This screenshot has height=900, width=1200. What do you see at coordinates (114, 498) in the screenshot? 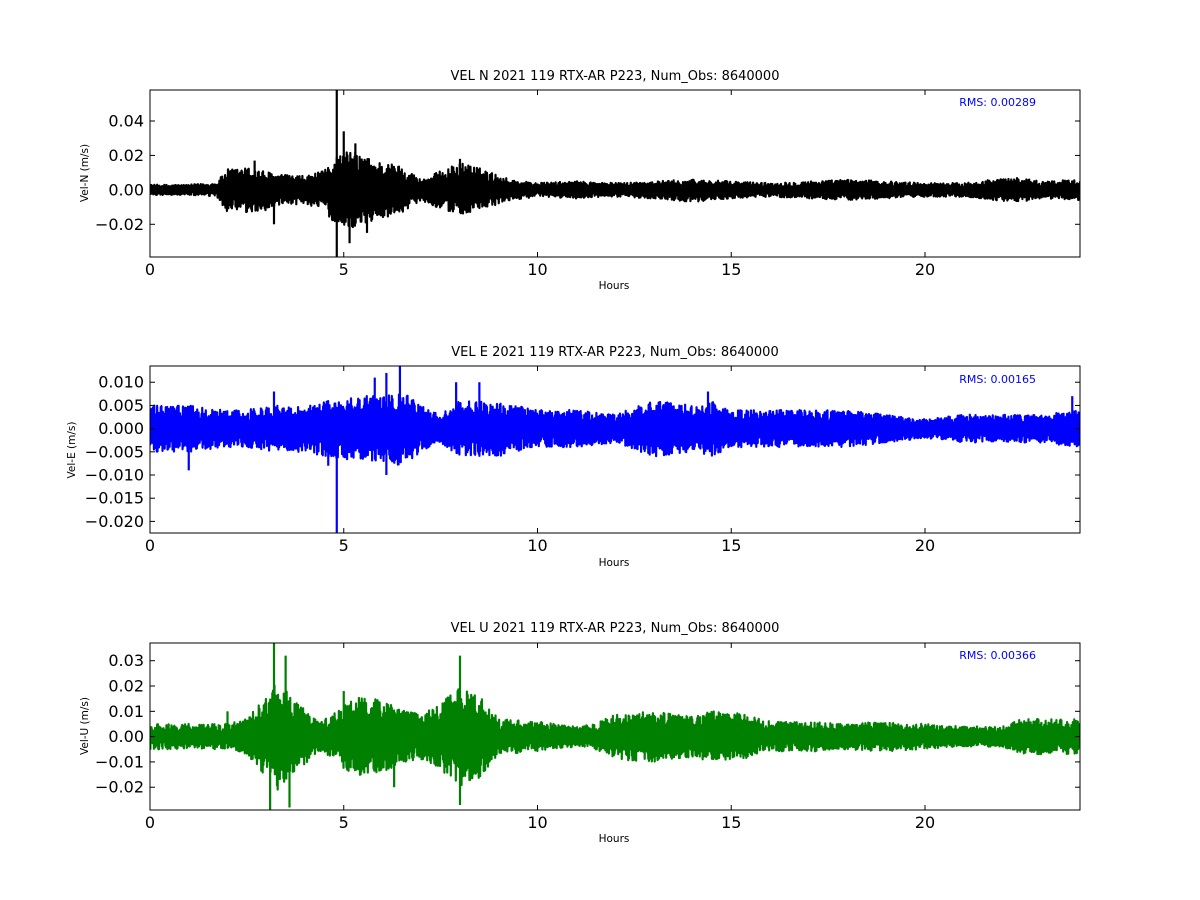
I see `y-tick-label: −0.015` at bounding box center [114, 498].